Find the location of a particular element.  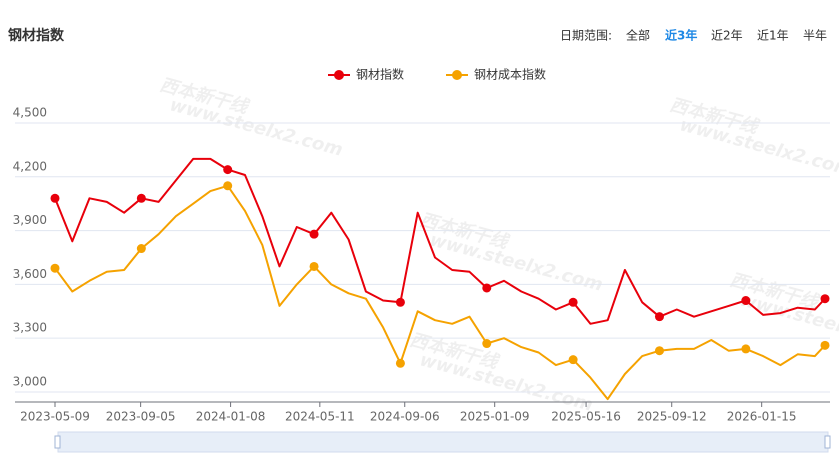

range-option: 近3年 is located at coordinates (681, 35).